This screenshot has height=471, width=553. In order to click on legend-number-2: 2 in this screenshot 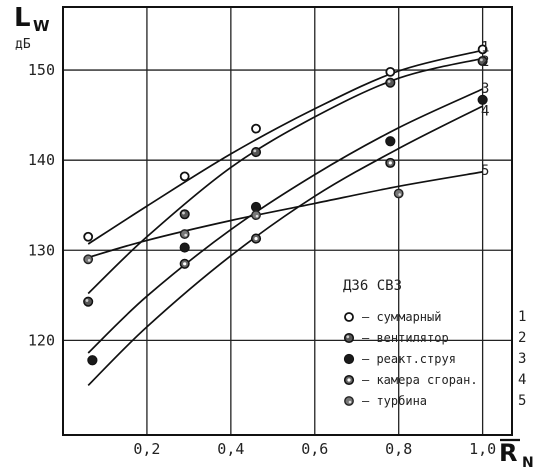, I will do `click(522, 338)`.